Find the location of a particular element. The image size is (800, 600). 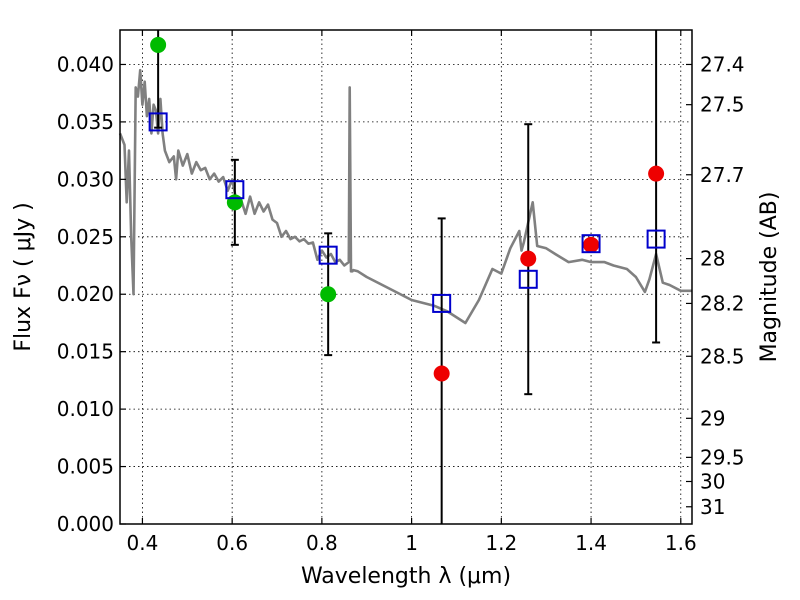

y-tick-label: 0.025 is located at coordinates (85, 237).